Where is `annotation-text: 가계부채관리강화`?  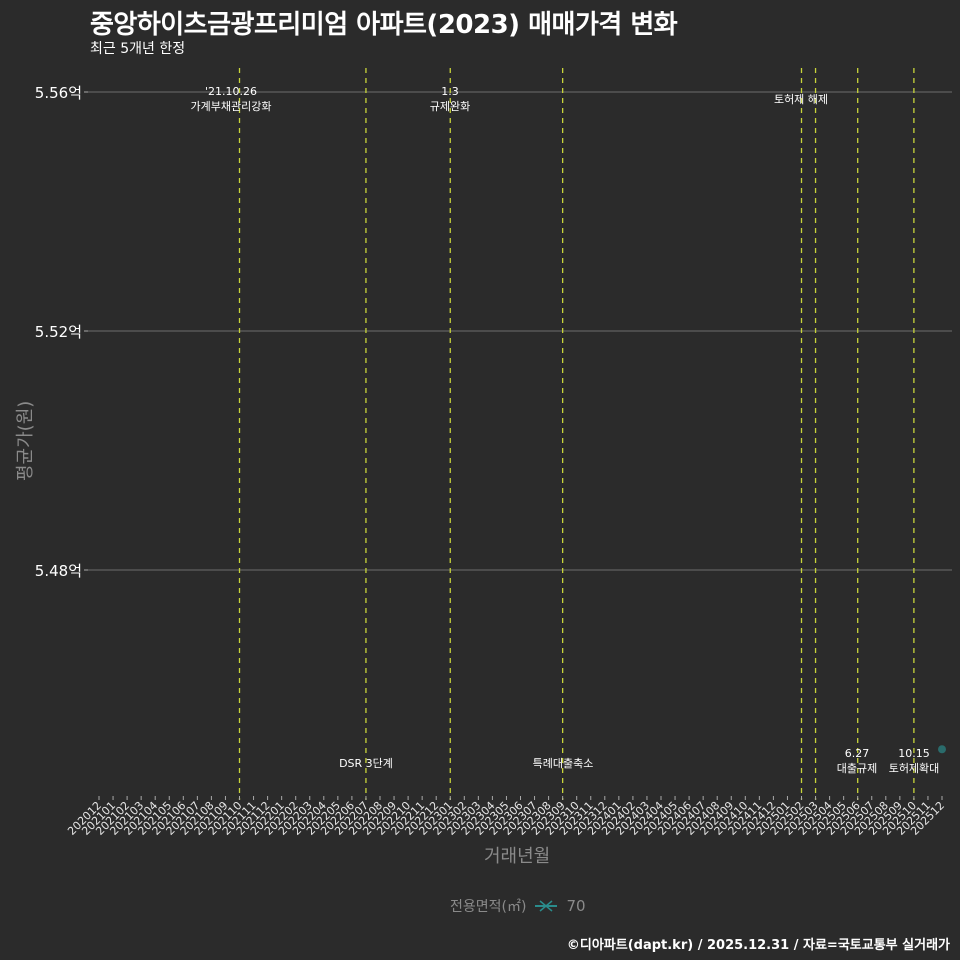 annotation-text: 가계부채관리강화 is located at coordinates (231, 106).